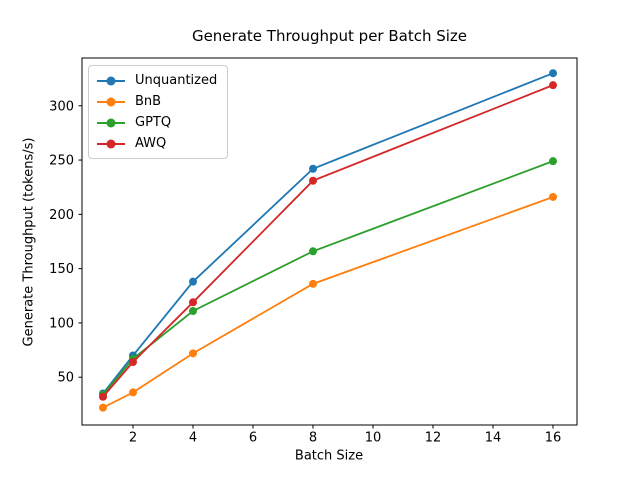  What do you see at coordinates (103, 396) in the screenshot?
I see `data-point-AWQ-x1` at bounding box center [103, 396].